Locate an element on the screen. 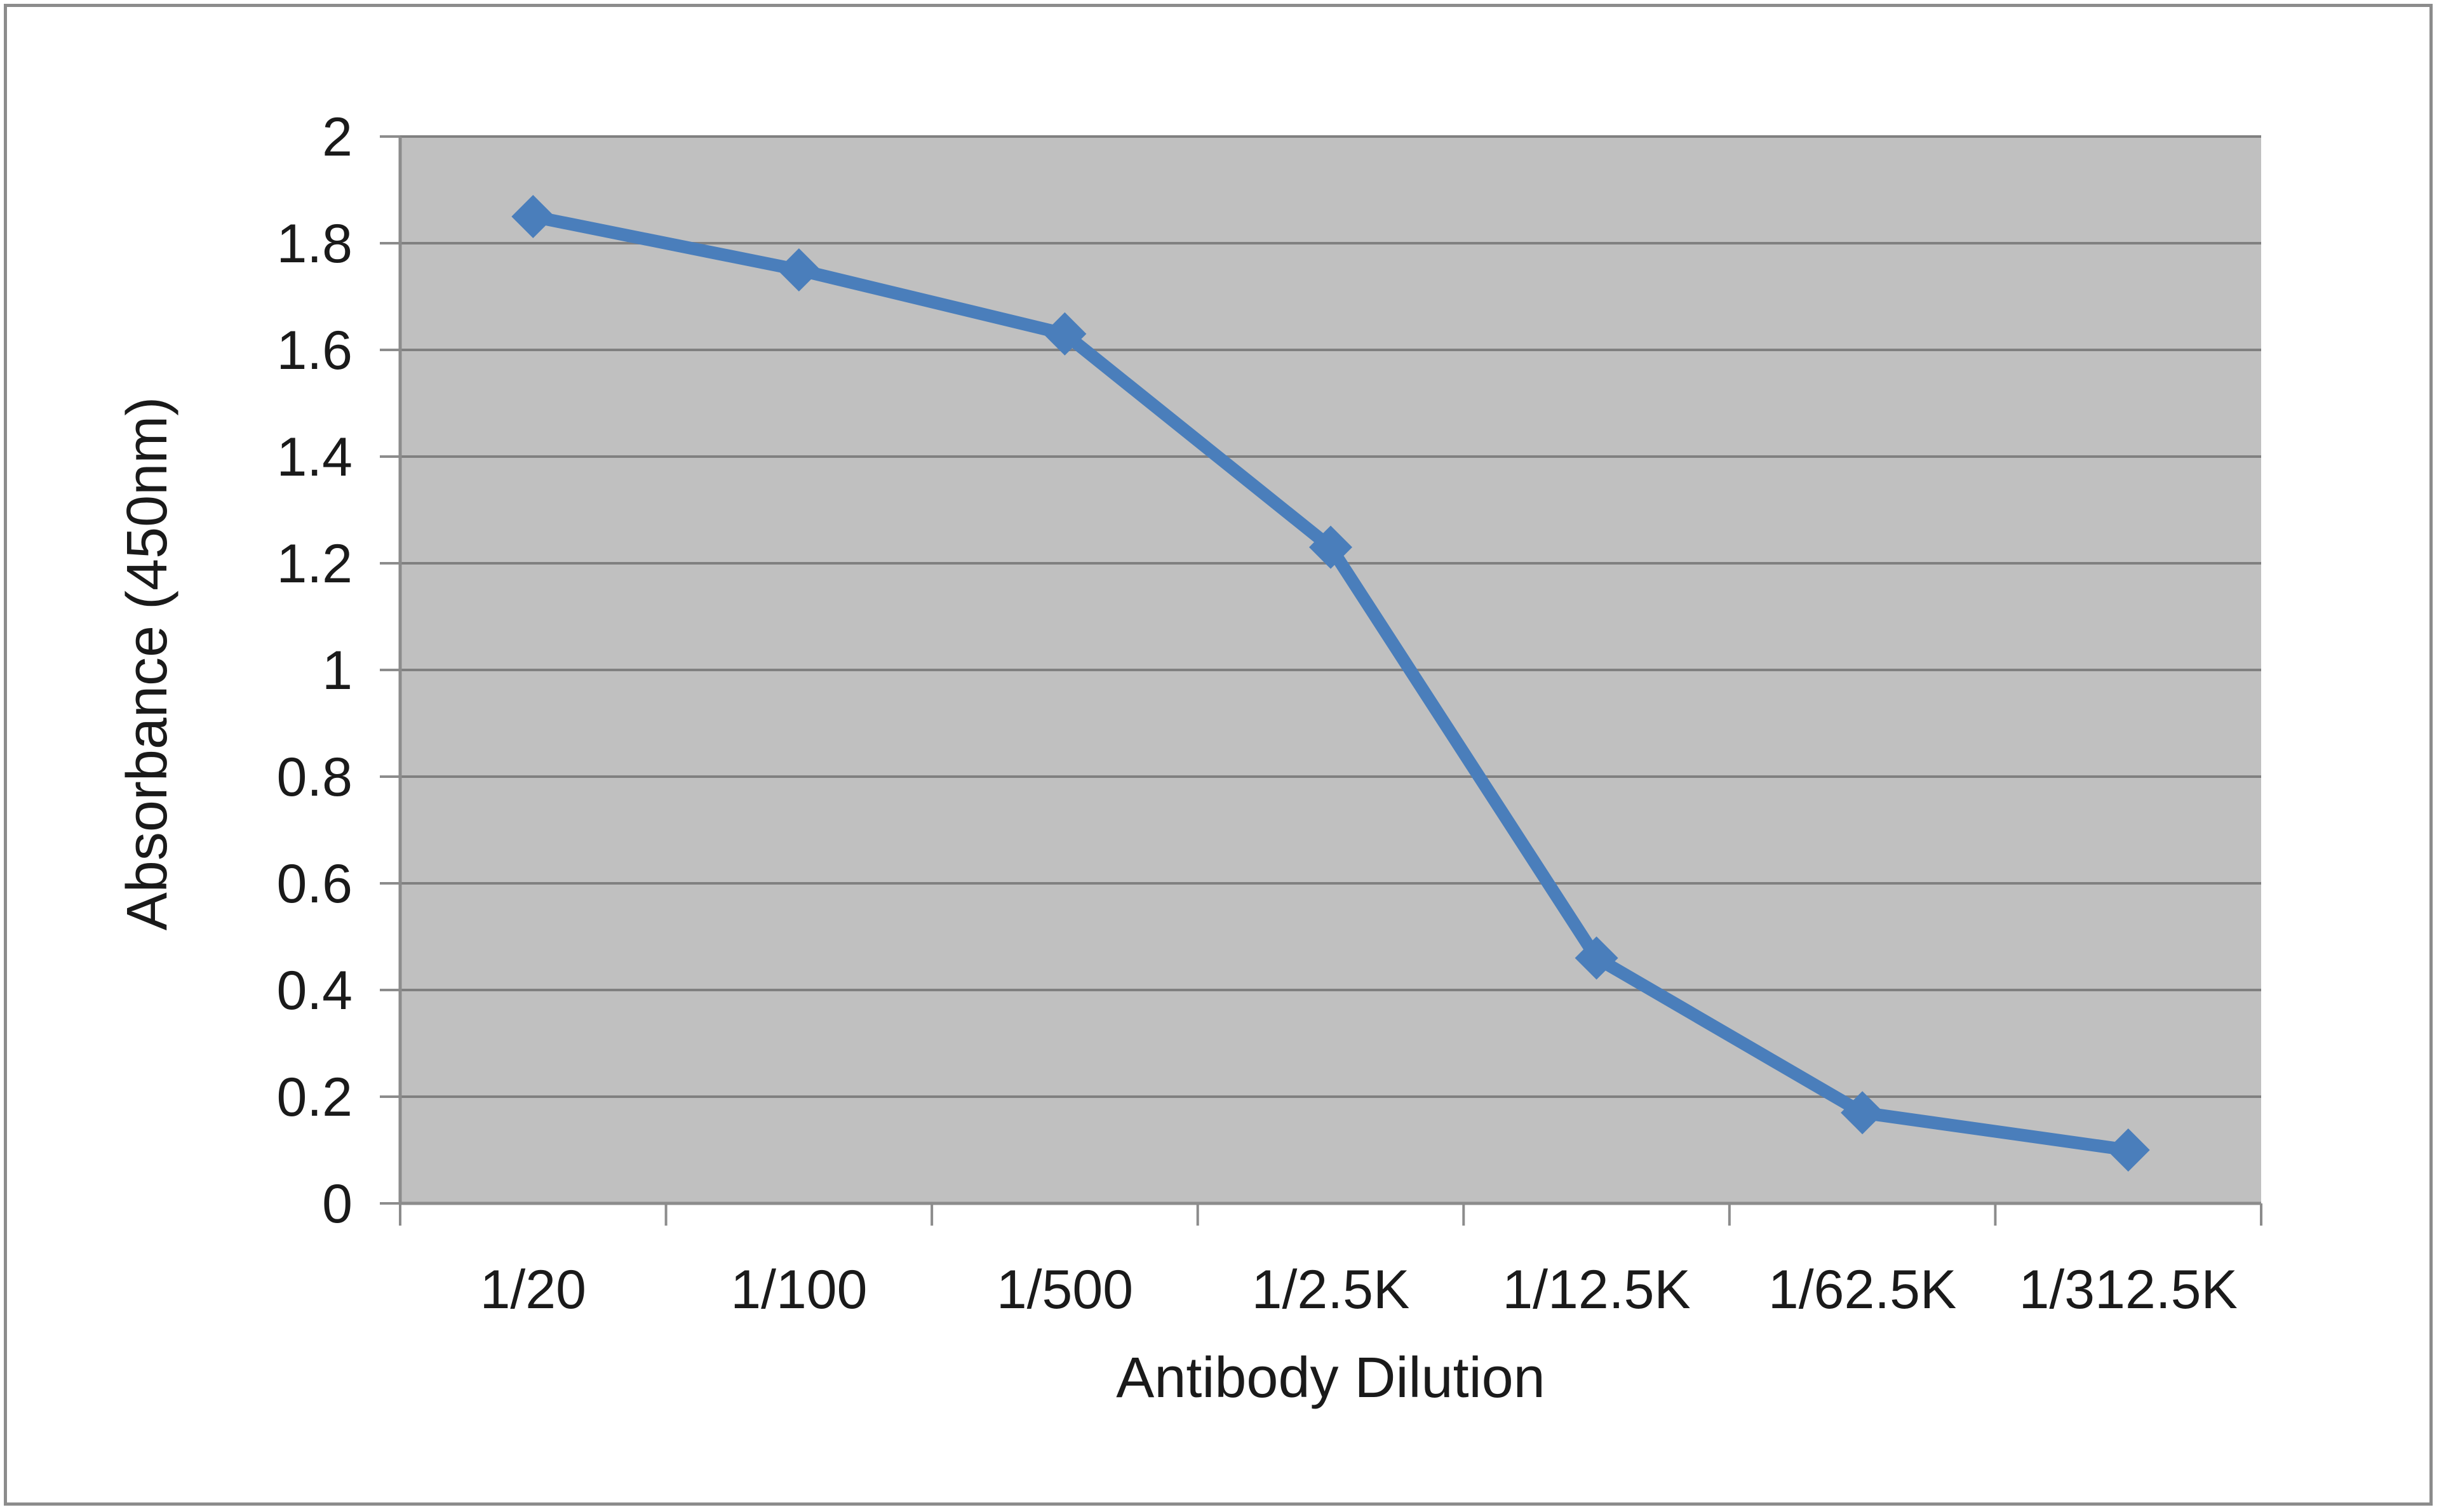 The height and width of the screenshot is (1512, 2439). x-tick-label: 1/312.5K is located at coordinates (2128, 1289).